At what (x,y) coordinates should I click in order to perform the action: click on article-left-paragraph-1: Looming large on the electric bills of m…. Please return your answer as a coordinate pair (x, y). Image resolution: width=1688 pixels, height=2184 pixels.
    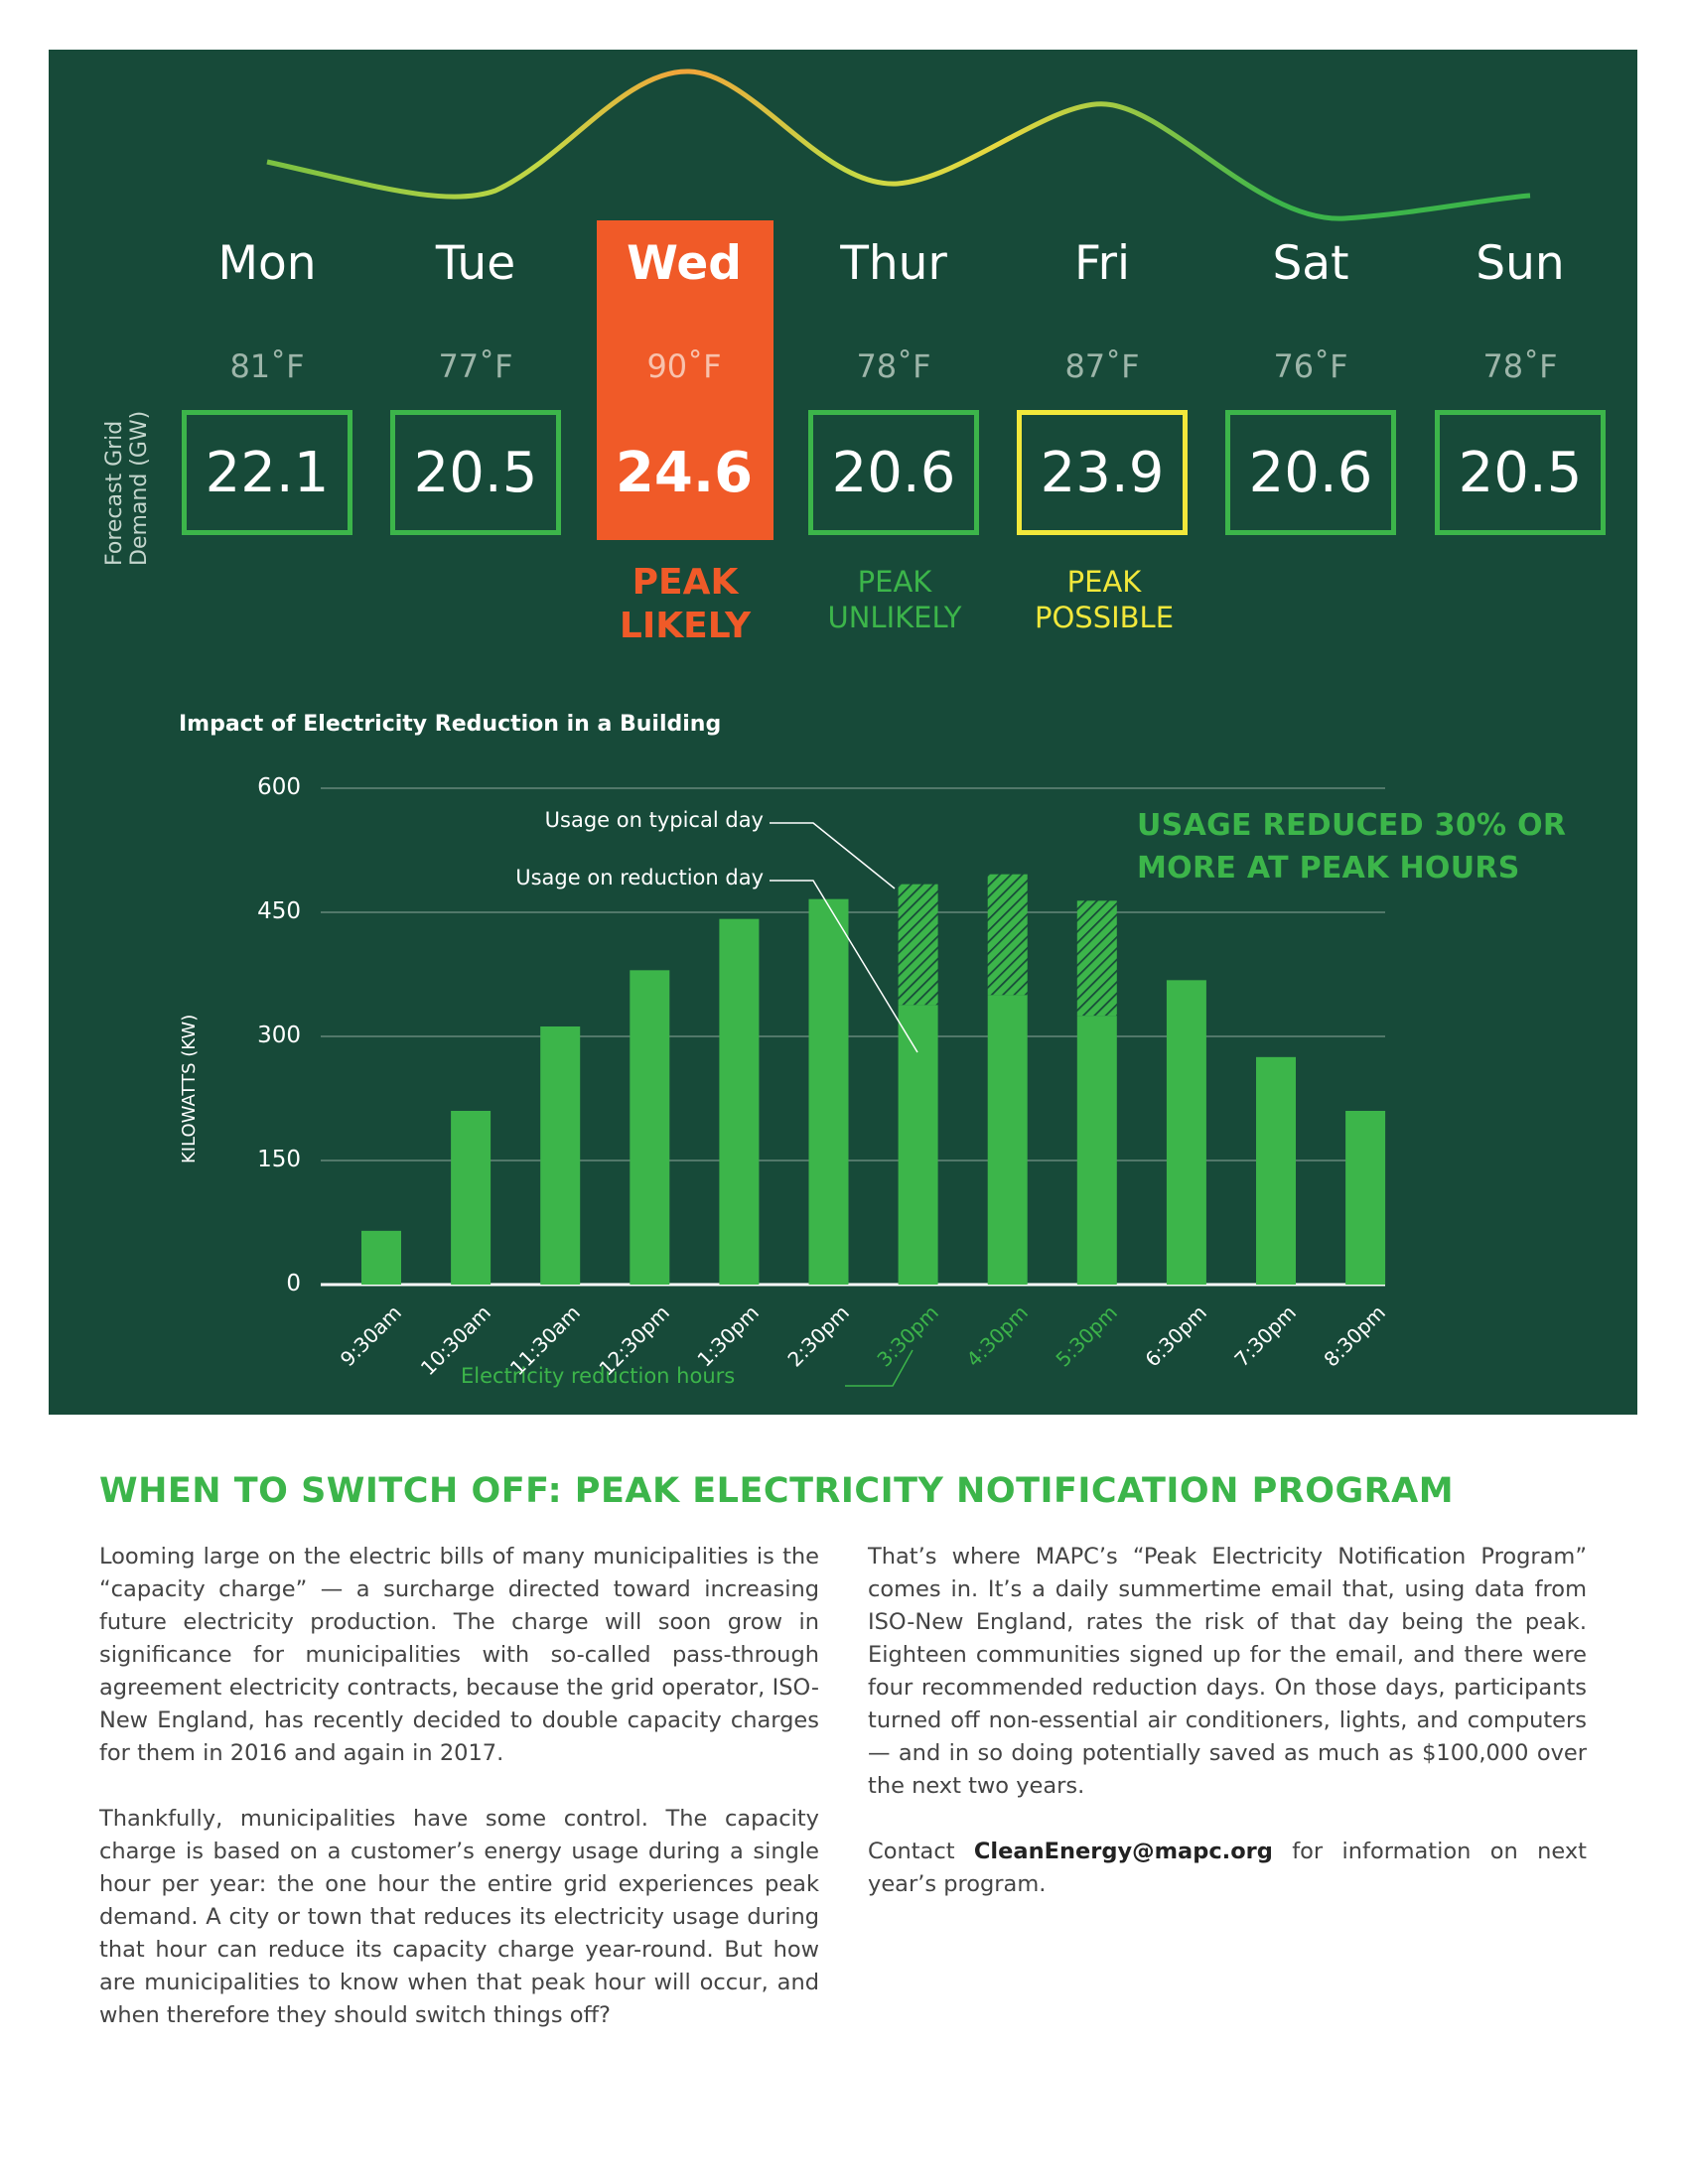
    Looking at the image, I should click on (459, 1655).